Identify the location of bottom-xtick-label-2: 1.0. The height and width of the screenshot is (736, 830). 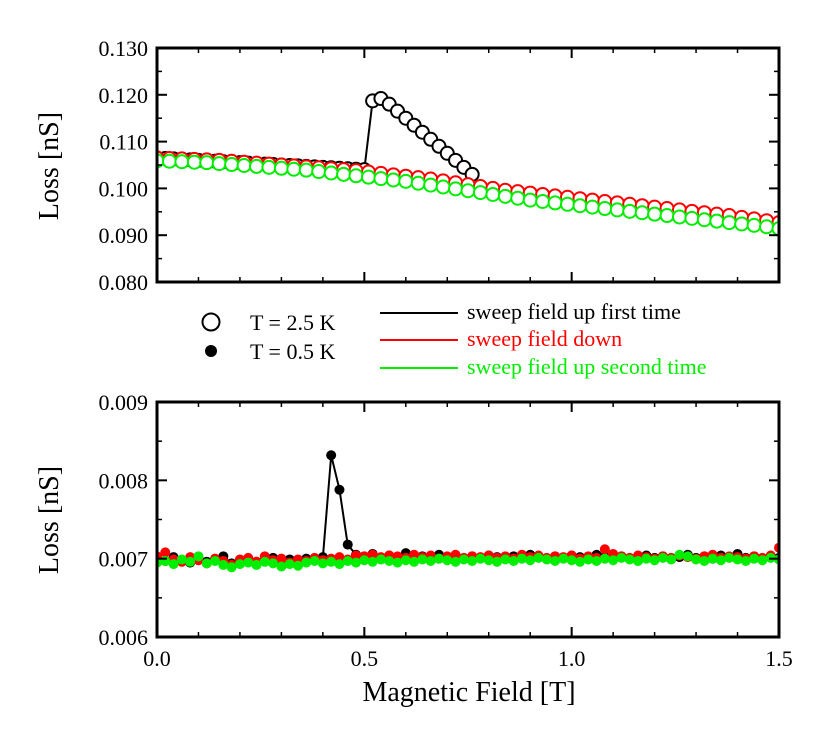
(572, 658).